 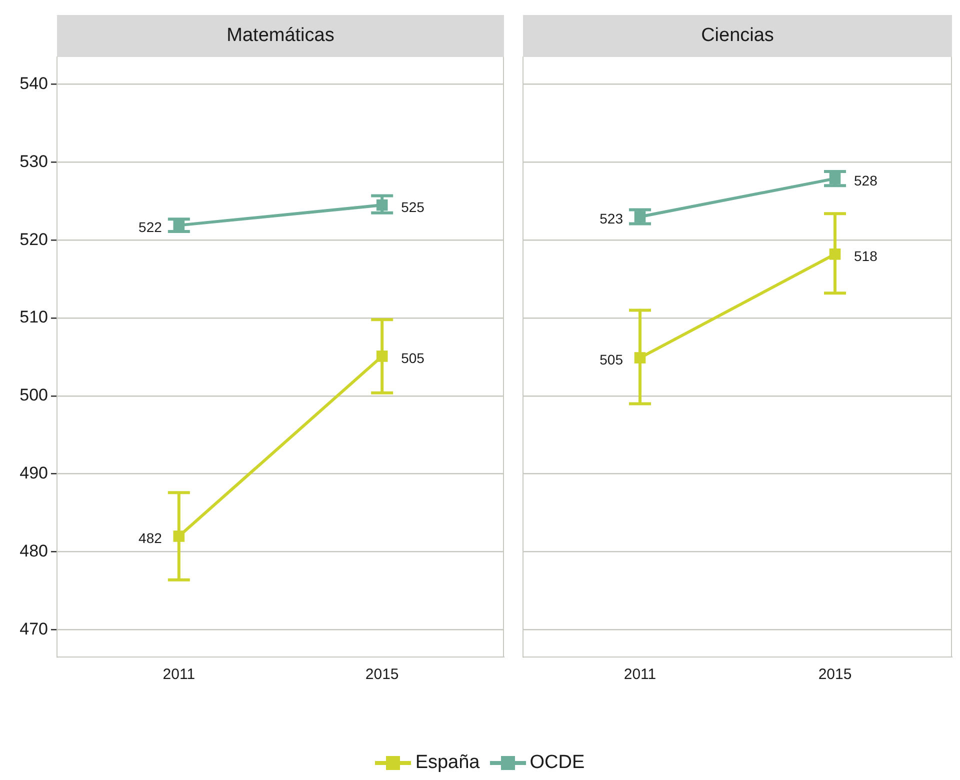 I want to click on data-label: 522, so click(x=150, y=227).